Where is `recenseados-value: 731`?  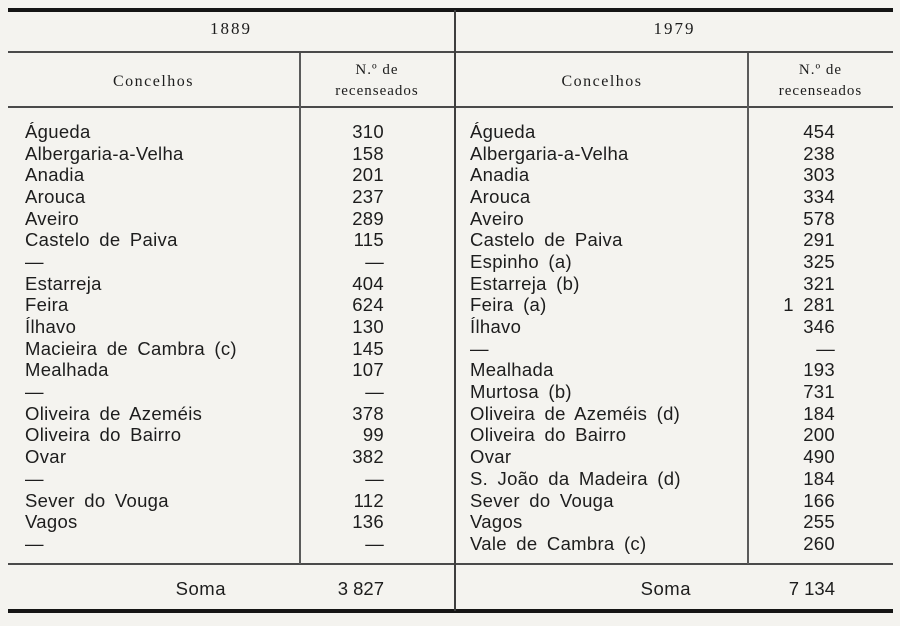 recenseados-value: 731 is located at coordinates (819, 392).